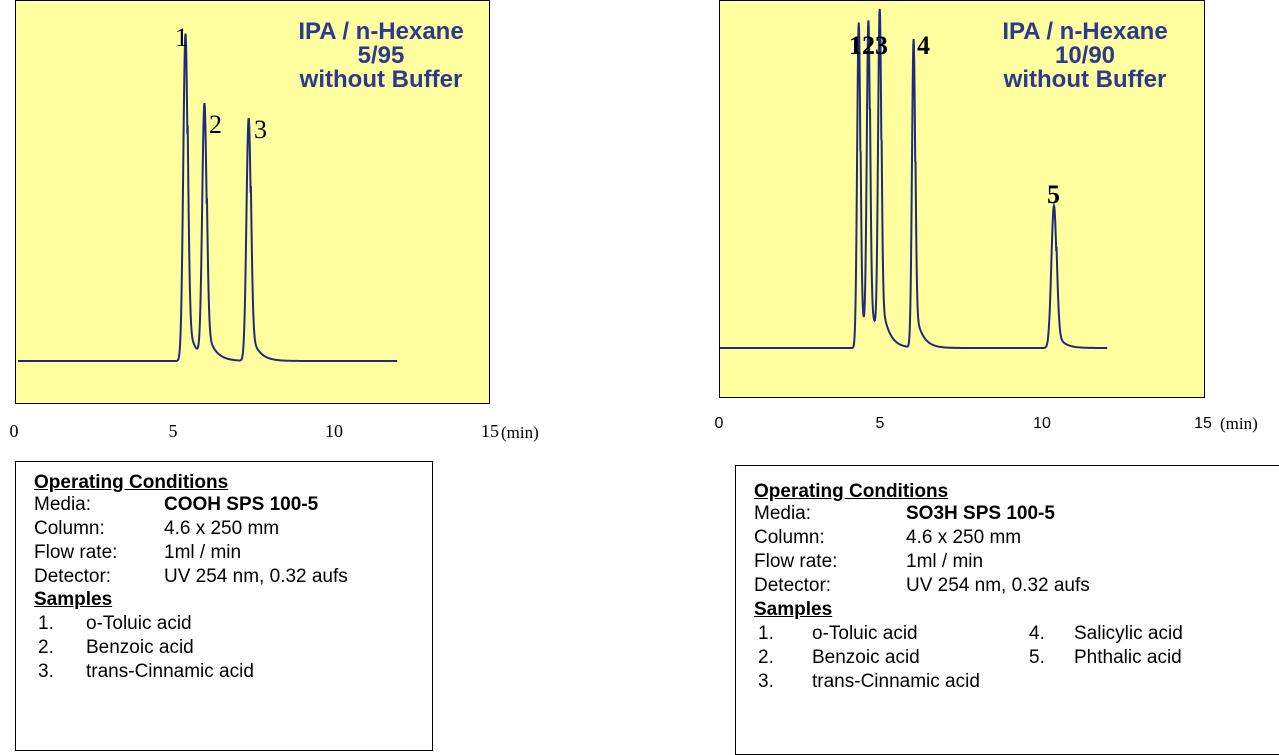 The width and height of the screenshot is (1279, 755). What do you see at coordinates (1053, 194) in the screenshot?
I see `peak-label-5: 5` at bounding box center [1053, 194].